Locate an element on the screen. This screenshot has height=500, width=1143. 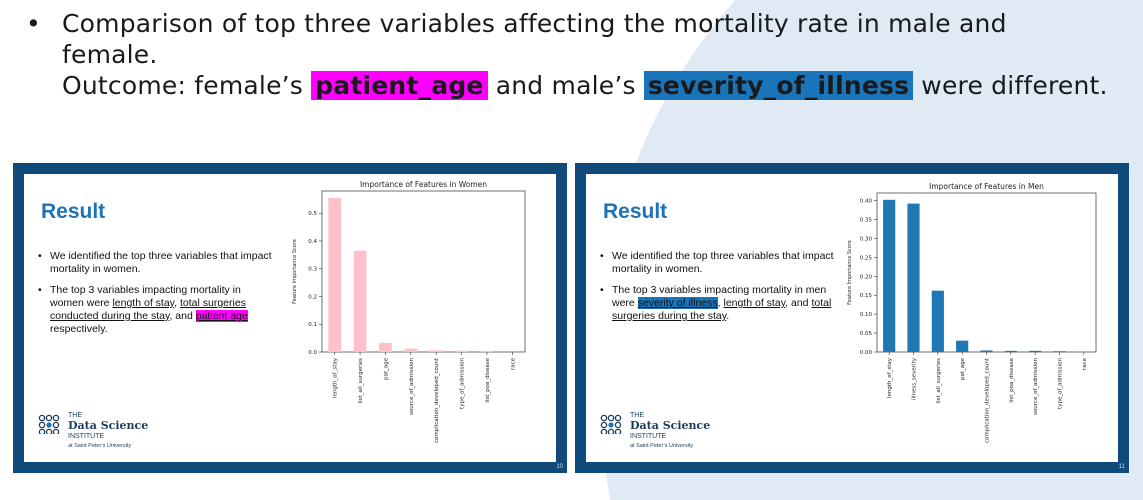
highlight-patient-age: patient age is located at coordinates (221, 316).